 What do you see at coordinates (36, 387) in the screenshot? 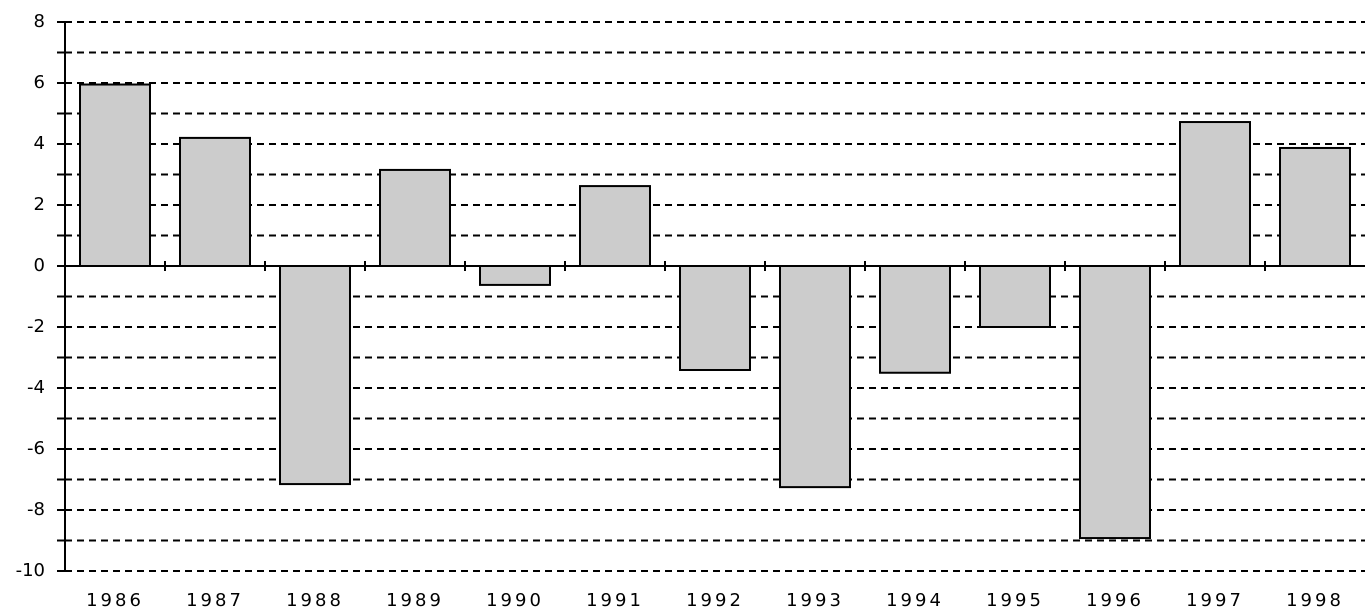
I see `y-tick-label: -4` at bounding box center [36, 387].